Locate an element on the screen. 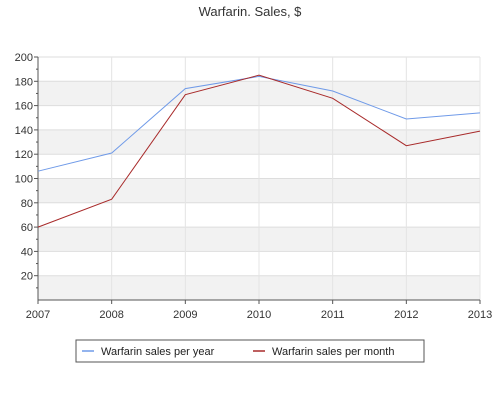 The height and width of the screenshot is (405, 500). y-tick-label: 20 is located at coordinates (27, 277).